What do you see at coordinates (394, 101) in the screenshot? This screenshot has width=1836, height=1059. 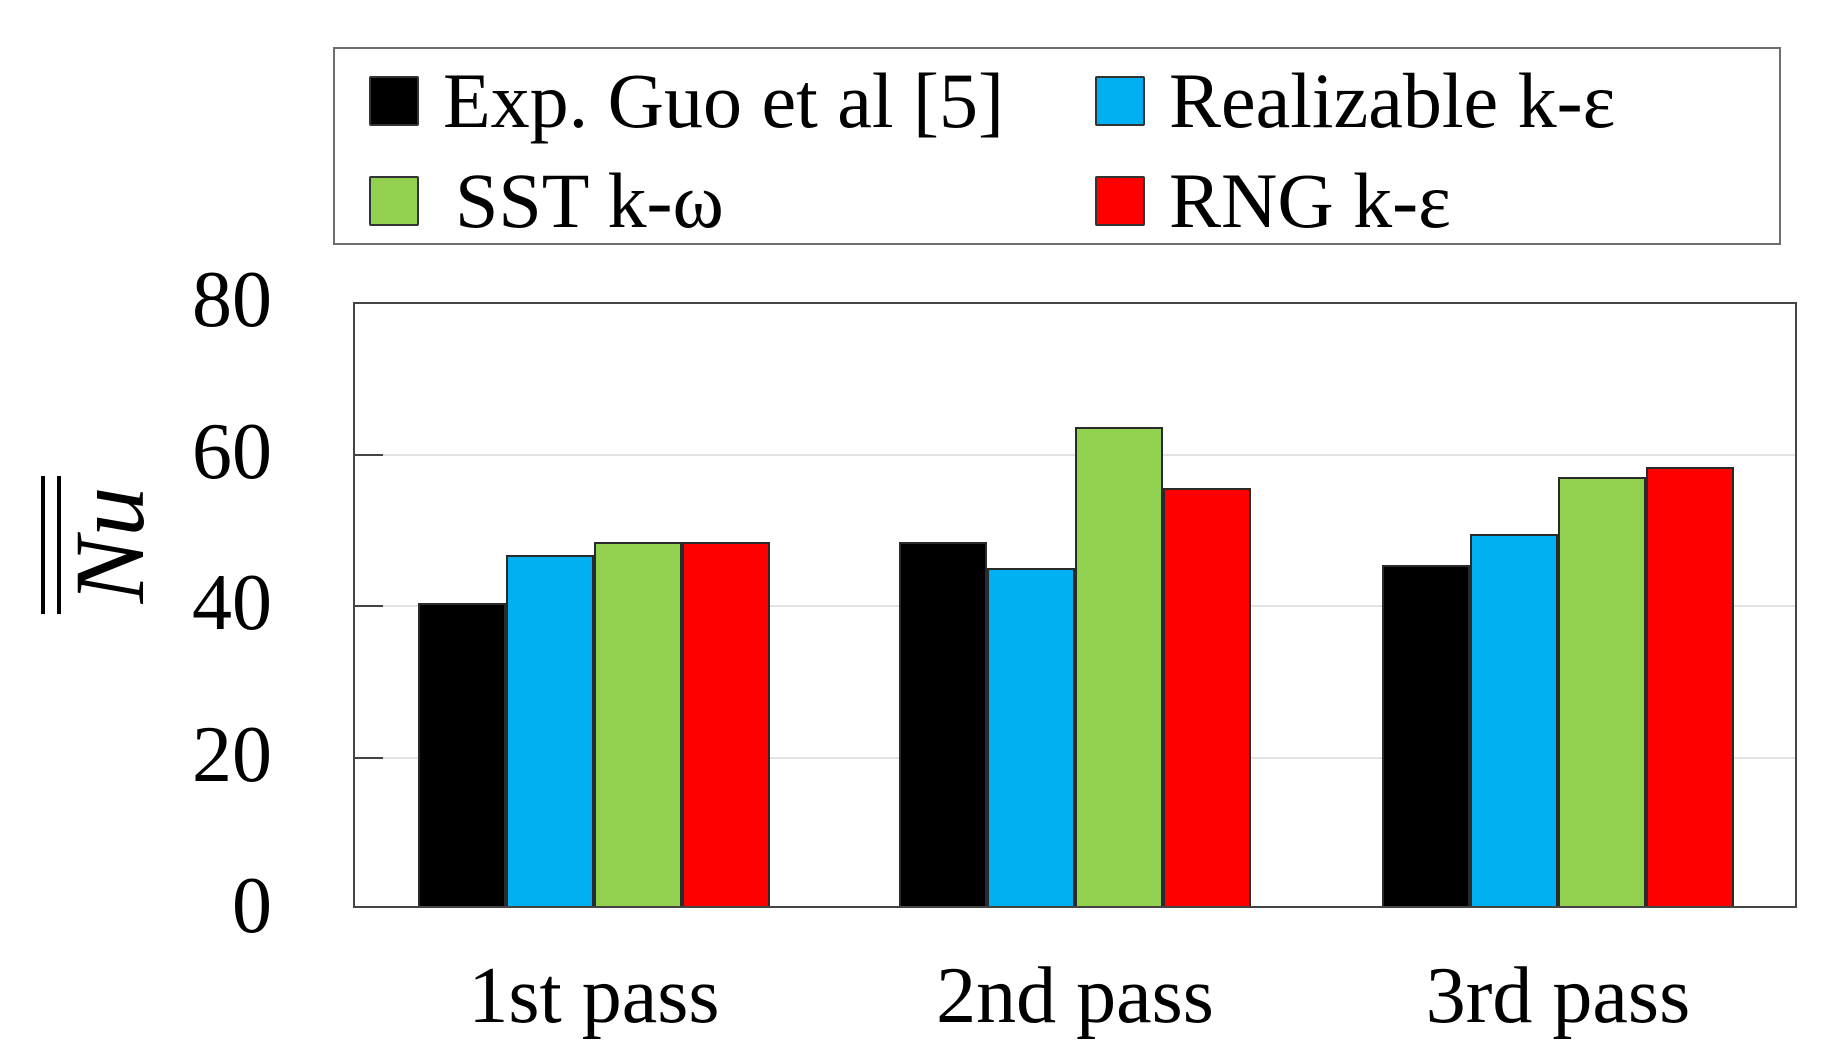 I see `legend-swatch-exp` at bounding box center [394, 101].